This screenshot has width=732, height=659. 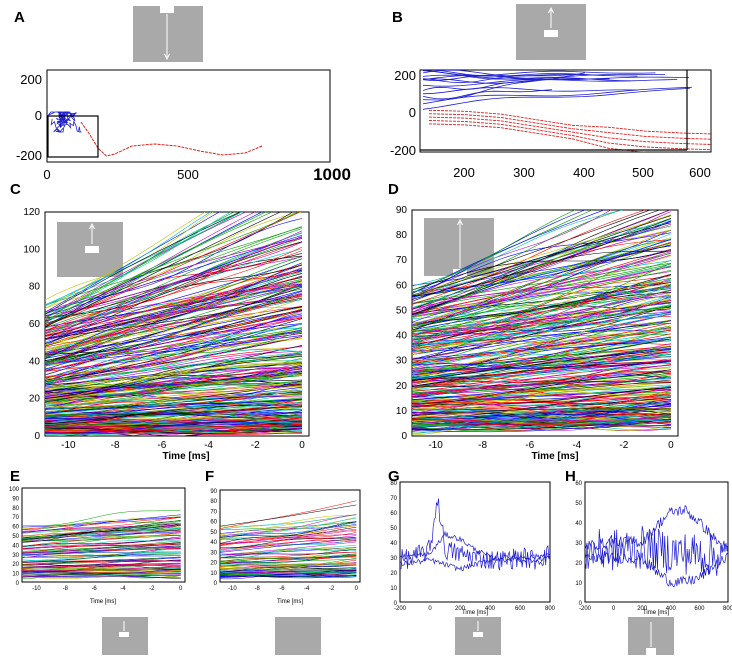 I want to click on x-tick-d: 0, so click(x=671, y=445).